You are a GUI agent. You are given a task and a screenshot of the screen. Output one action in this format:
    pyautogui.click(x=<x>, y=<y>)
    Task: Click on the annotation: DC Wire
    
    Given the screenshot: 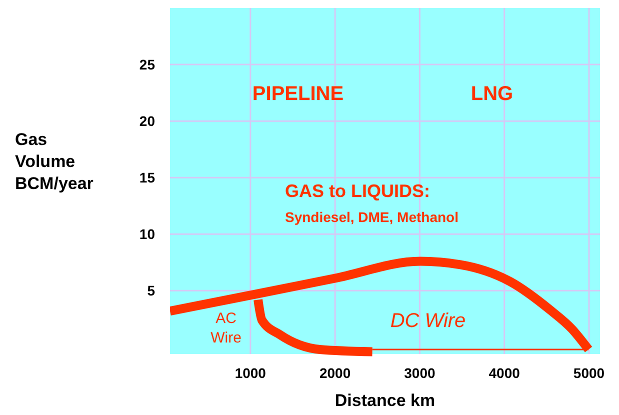 What is the action you would take?
    pyautogui.click(x=428, y=321)
    